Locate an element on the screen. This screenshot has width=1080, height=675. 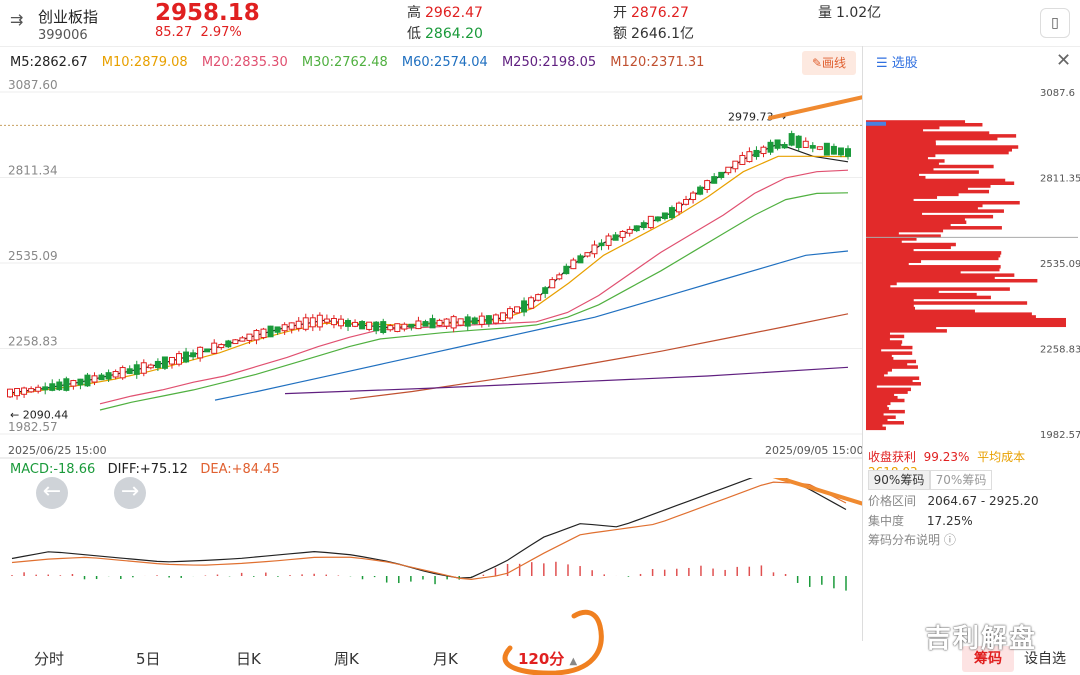
tab-month-k: 月K is located at coordinates (445, 659).